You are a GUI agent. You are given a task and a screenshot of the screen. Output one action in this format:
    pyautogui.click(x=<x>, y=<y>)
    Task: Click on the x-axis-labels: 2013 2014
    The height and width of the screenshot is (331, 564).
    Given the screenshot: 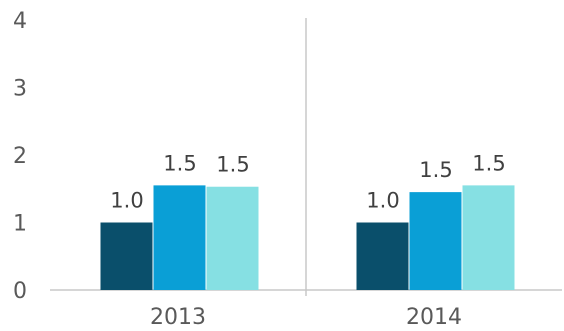 What is the action you would take?
    pyautogui.click(x=306, y=317)
    